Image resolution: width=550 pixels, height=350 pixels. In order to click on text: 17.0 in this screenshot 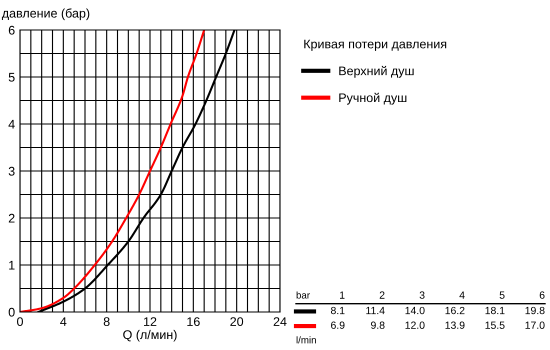, I will do `click(535, 325)`.